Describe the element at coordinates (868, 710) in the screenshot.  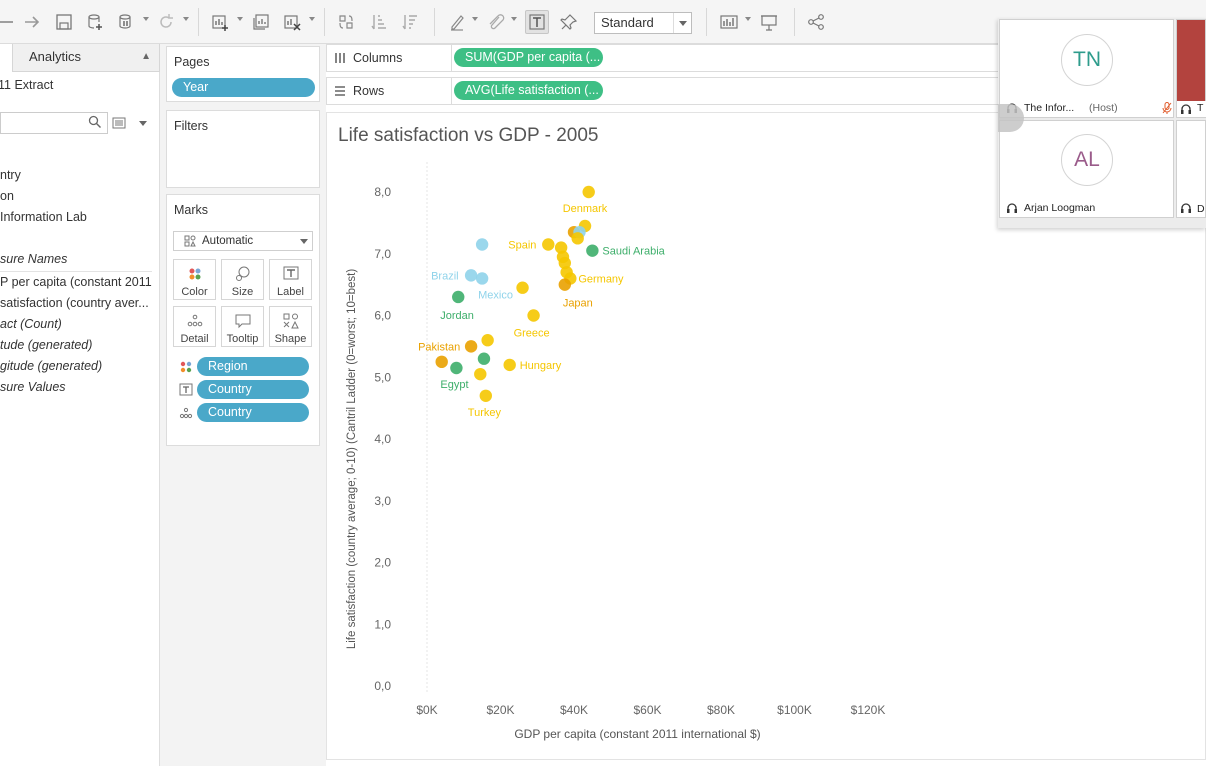
I see `x-tick-label: $120K` at that location.